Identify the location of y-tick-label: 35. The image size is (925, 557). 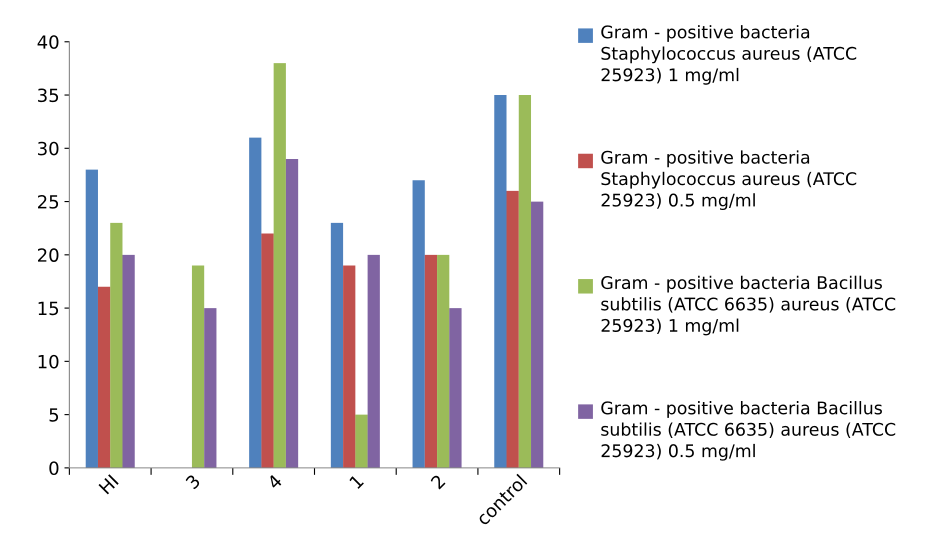
(48, 95).